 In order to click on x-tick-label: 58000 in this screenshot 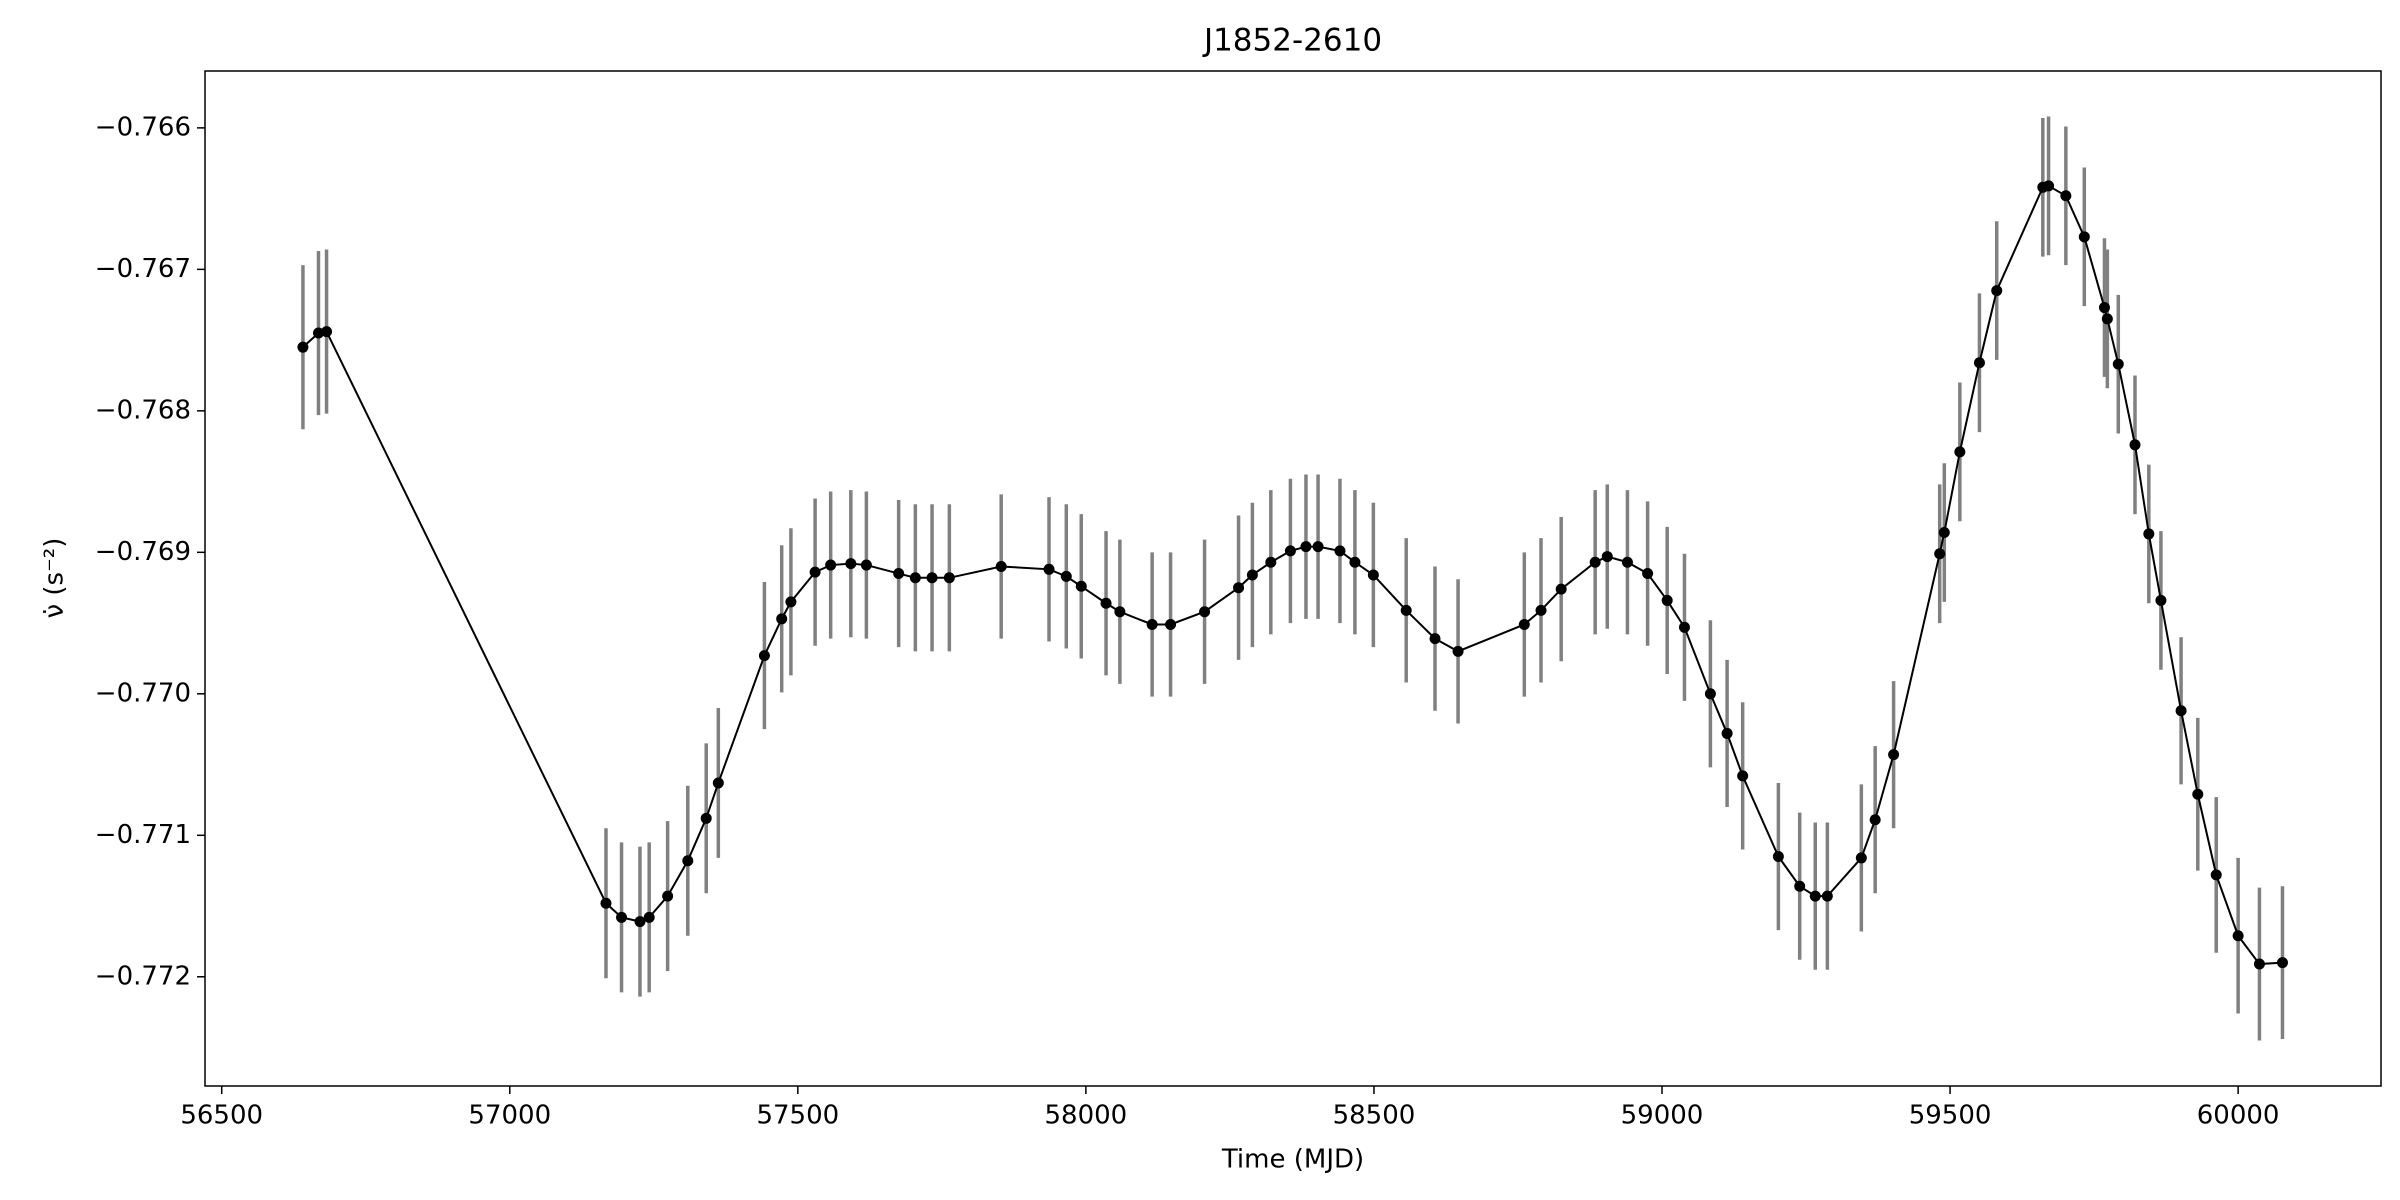, I will do `click(1086, 1116)`.